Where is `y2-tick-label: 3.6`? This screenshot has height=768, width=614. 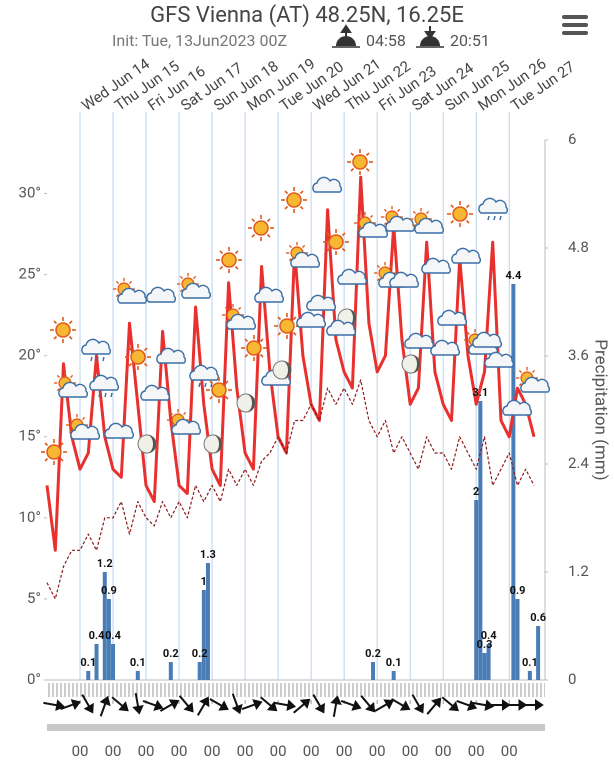
y2-tick-label: 3.6 is located at coordinates (578, 355).